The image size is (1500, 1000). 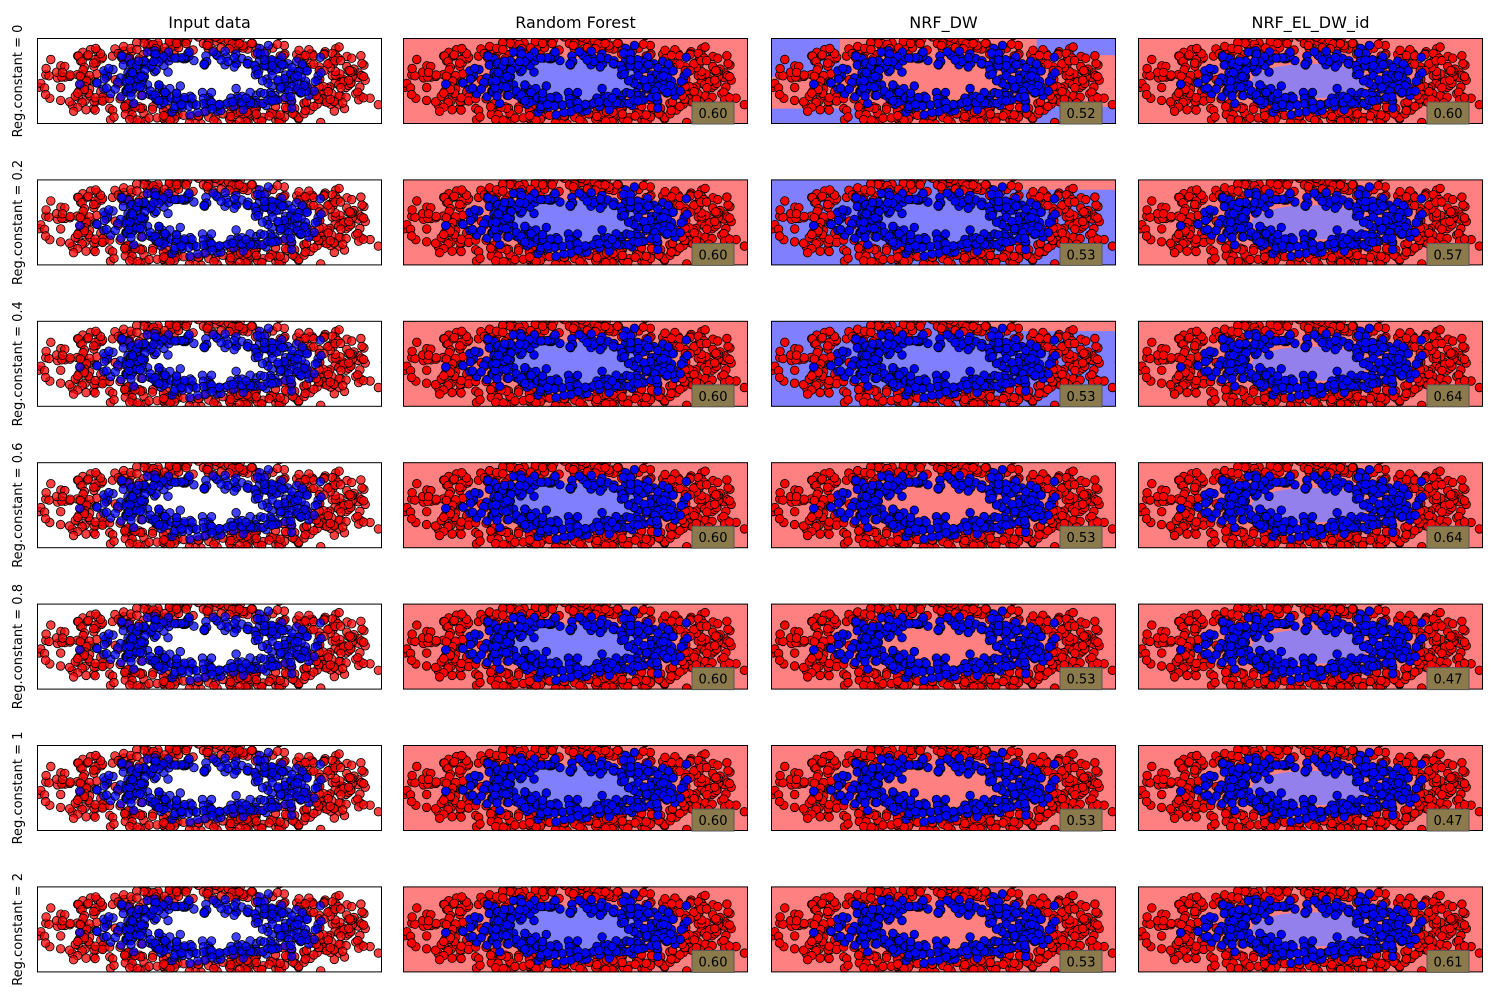 What do you see at coordinates (584, 80) in the screenshot?
I see `panel: 0.60` at bounding box center [584, 80].